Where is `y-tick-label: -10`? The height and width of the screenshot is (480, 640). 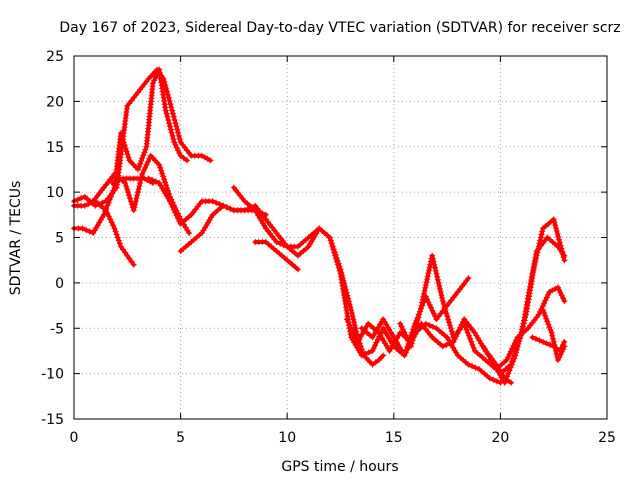 y-tick-label: -10 is located at coordinates (52, 375).